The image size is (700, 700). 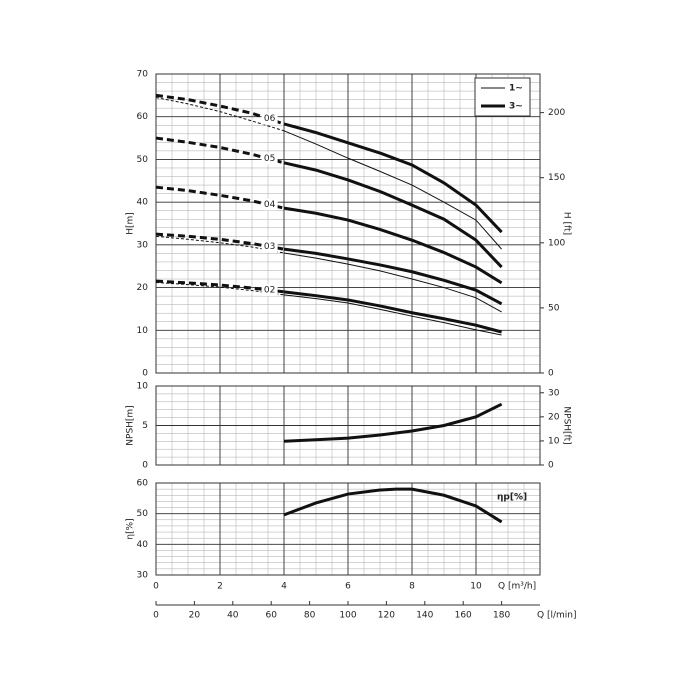 I want to click on x2-axis-label: Q [l/min], so click(x=556, y=616).